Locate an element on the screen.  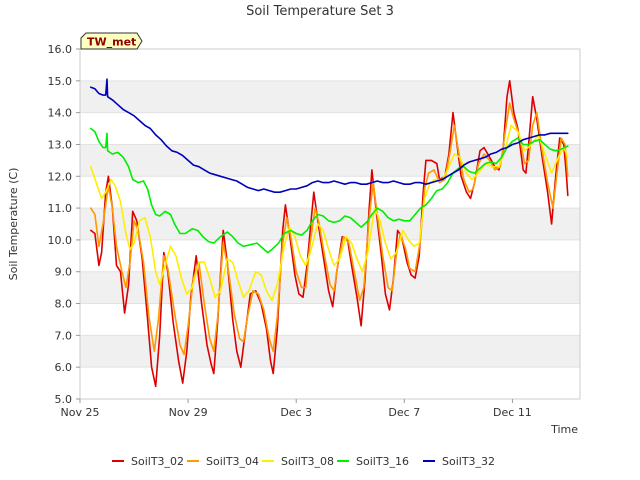
x-tick-label: Dec 11 is located at coordinates (512, 412).